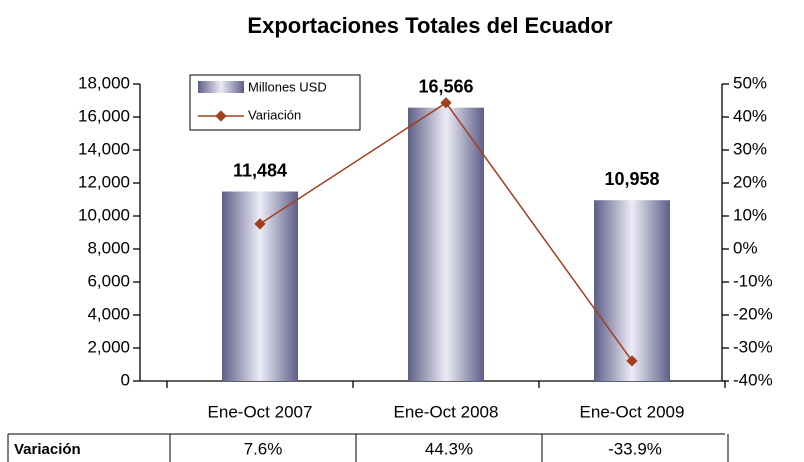  I want to click on x-tick-label: Ene-Oct 2007, so click(260, 411).